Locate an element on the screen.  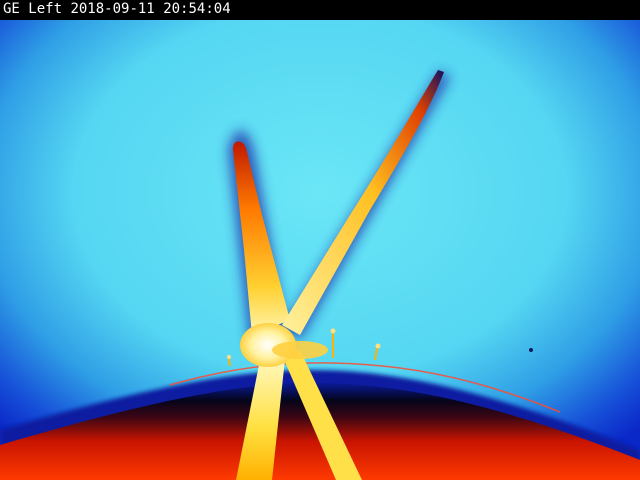
capture-time: 20:54:04 is located at coordinates (197, 9).